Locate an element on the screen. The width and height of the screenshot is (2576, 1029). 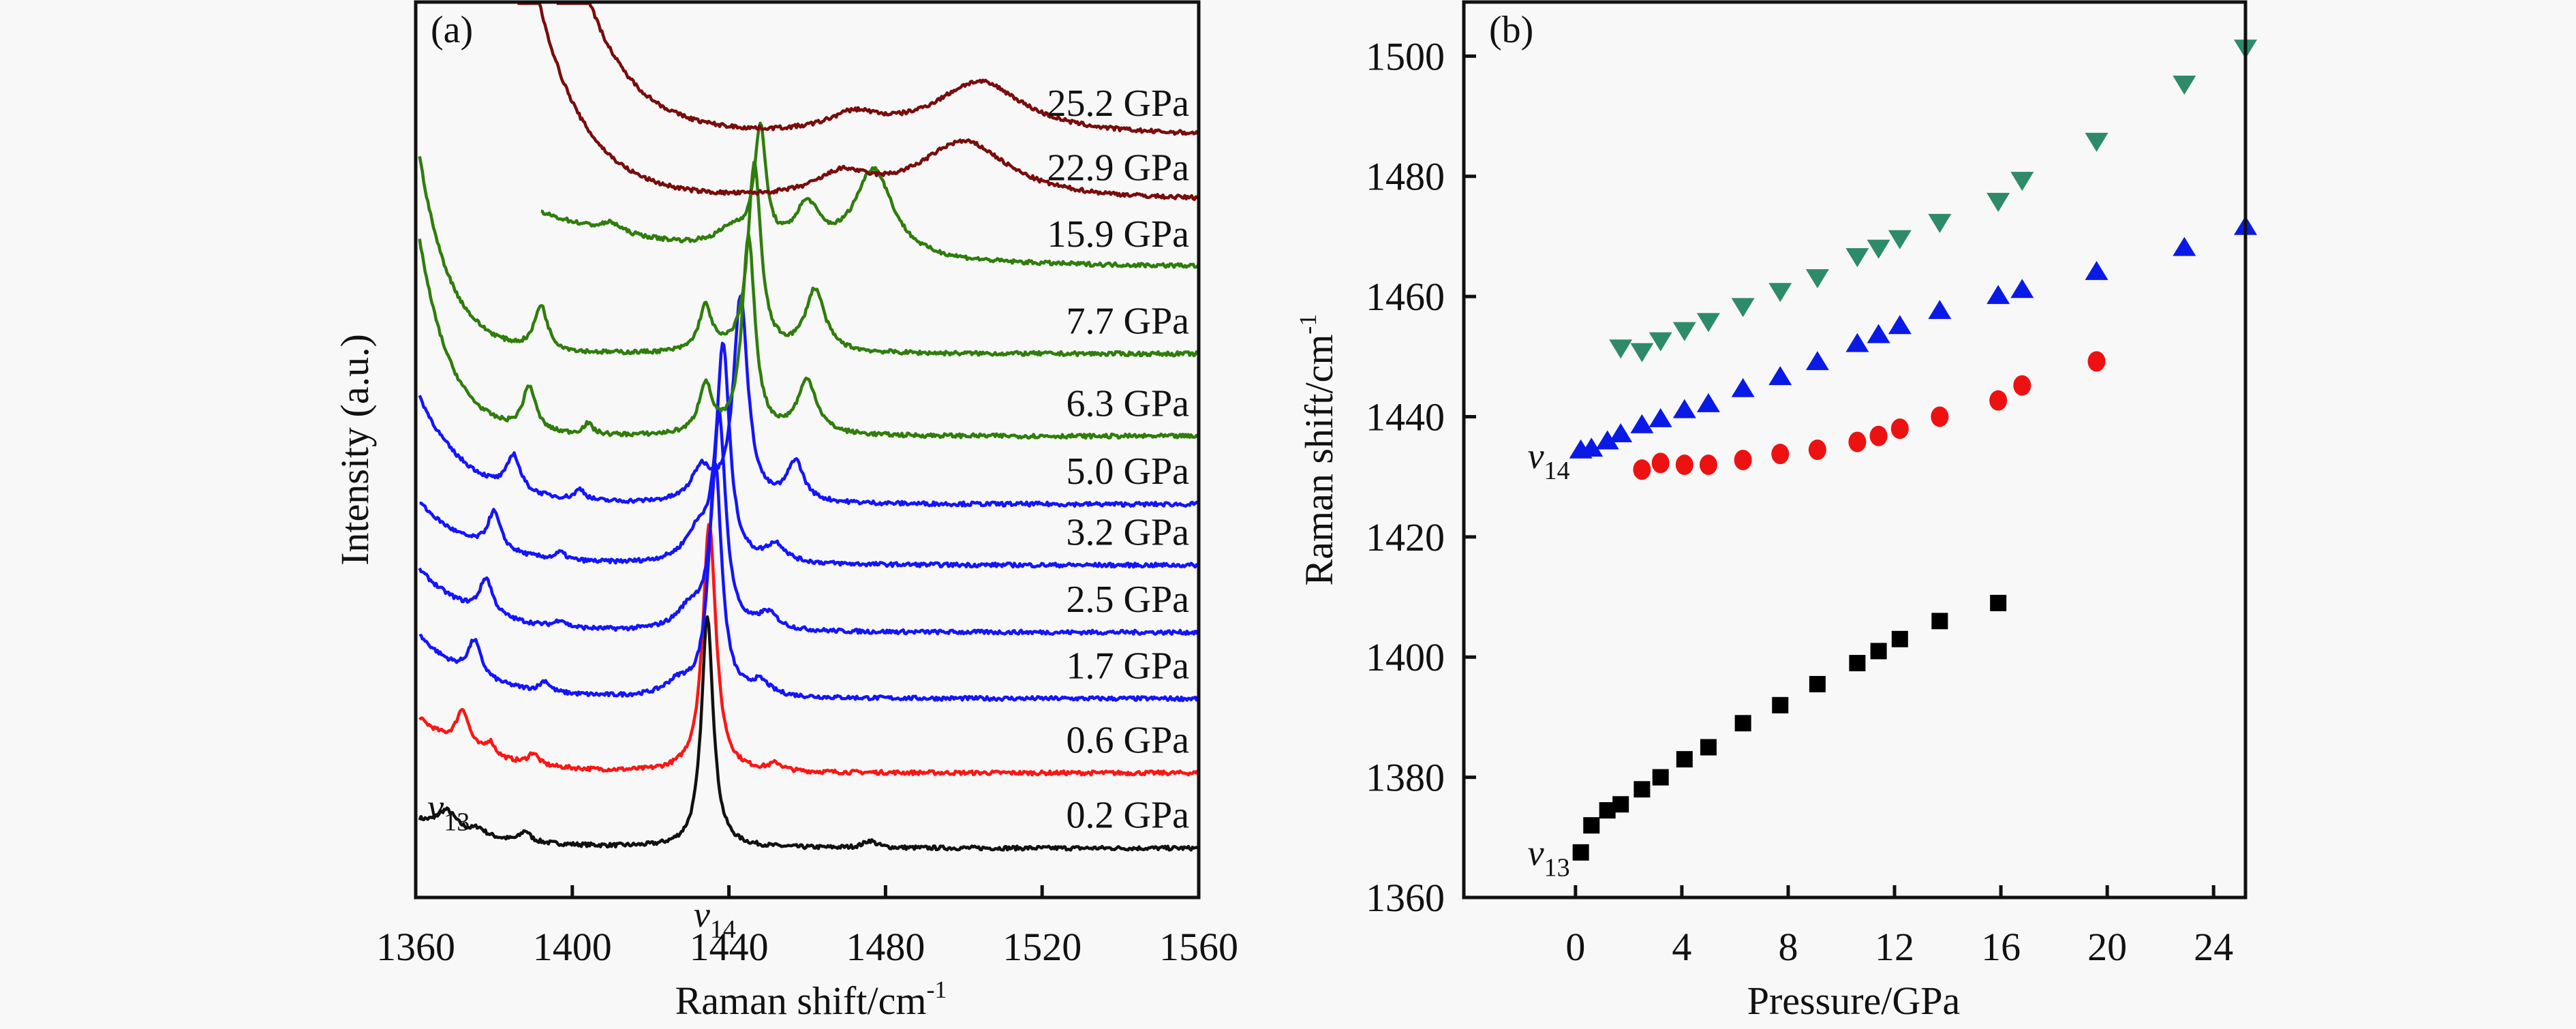
panel-a-x-axis-label-text: Raman shift/cm is located at coordinates (801, 1001).